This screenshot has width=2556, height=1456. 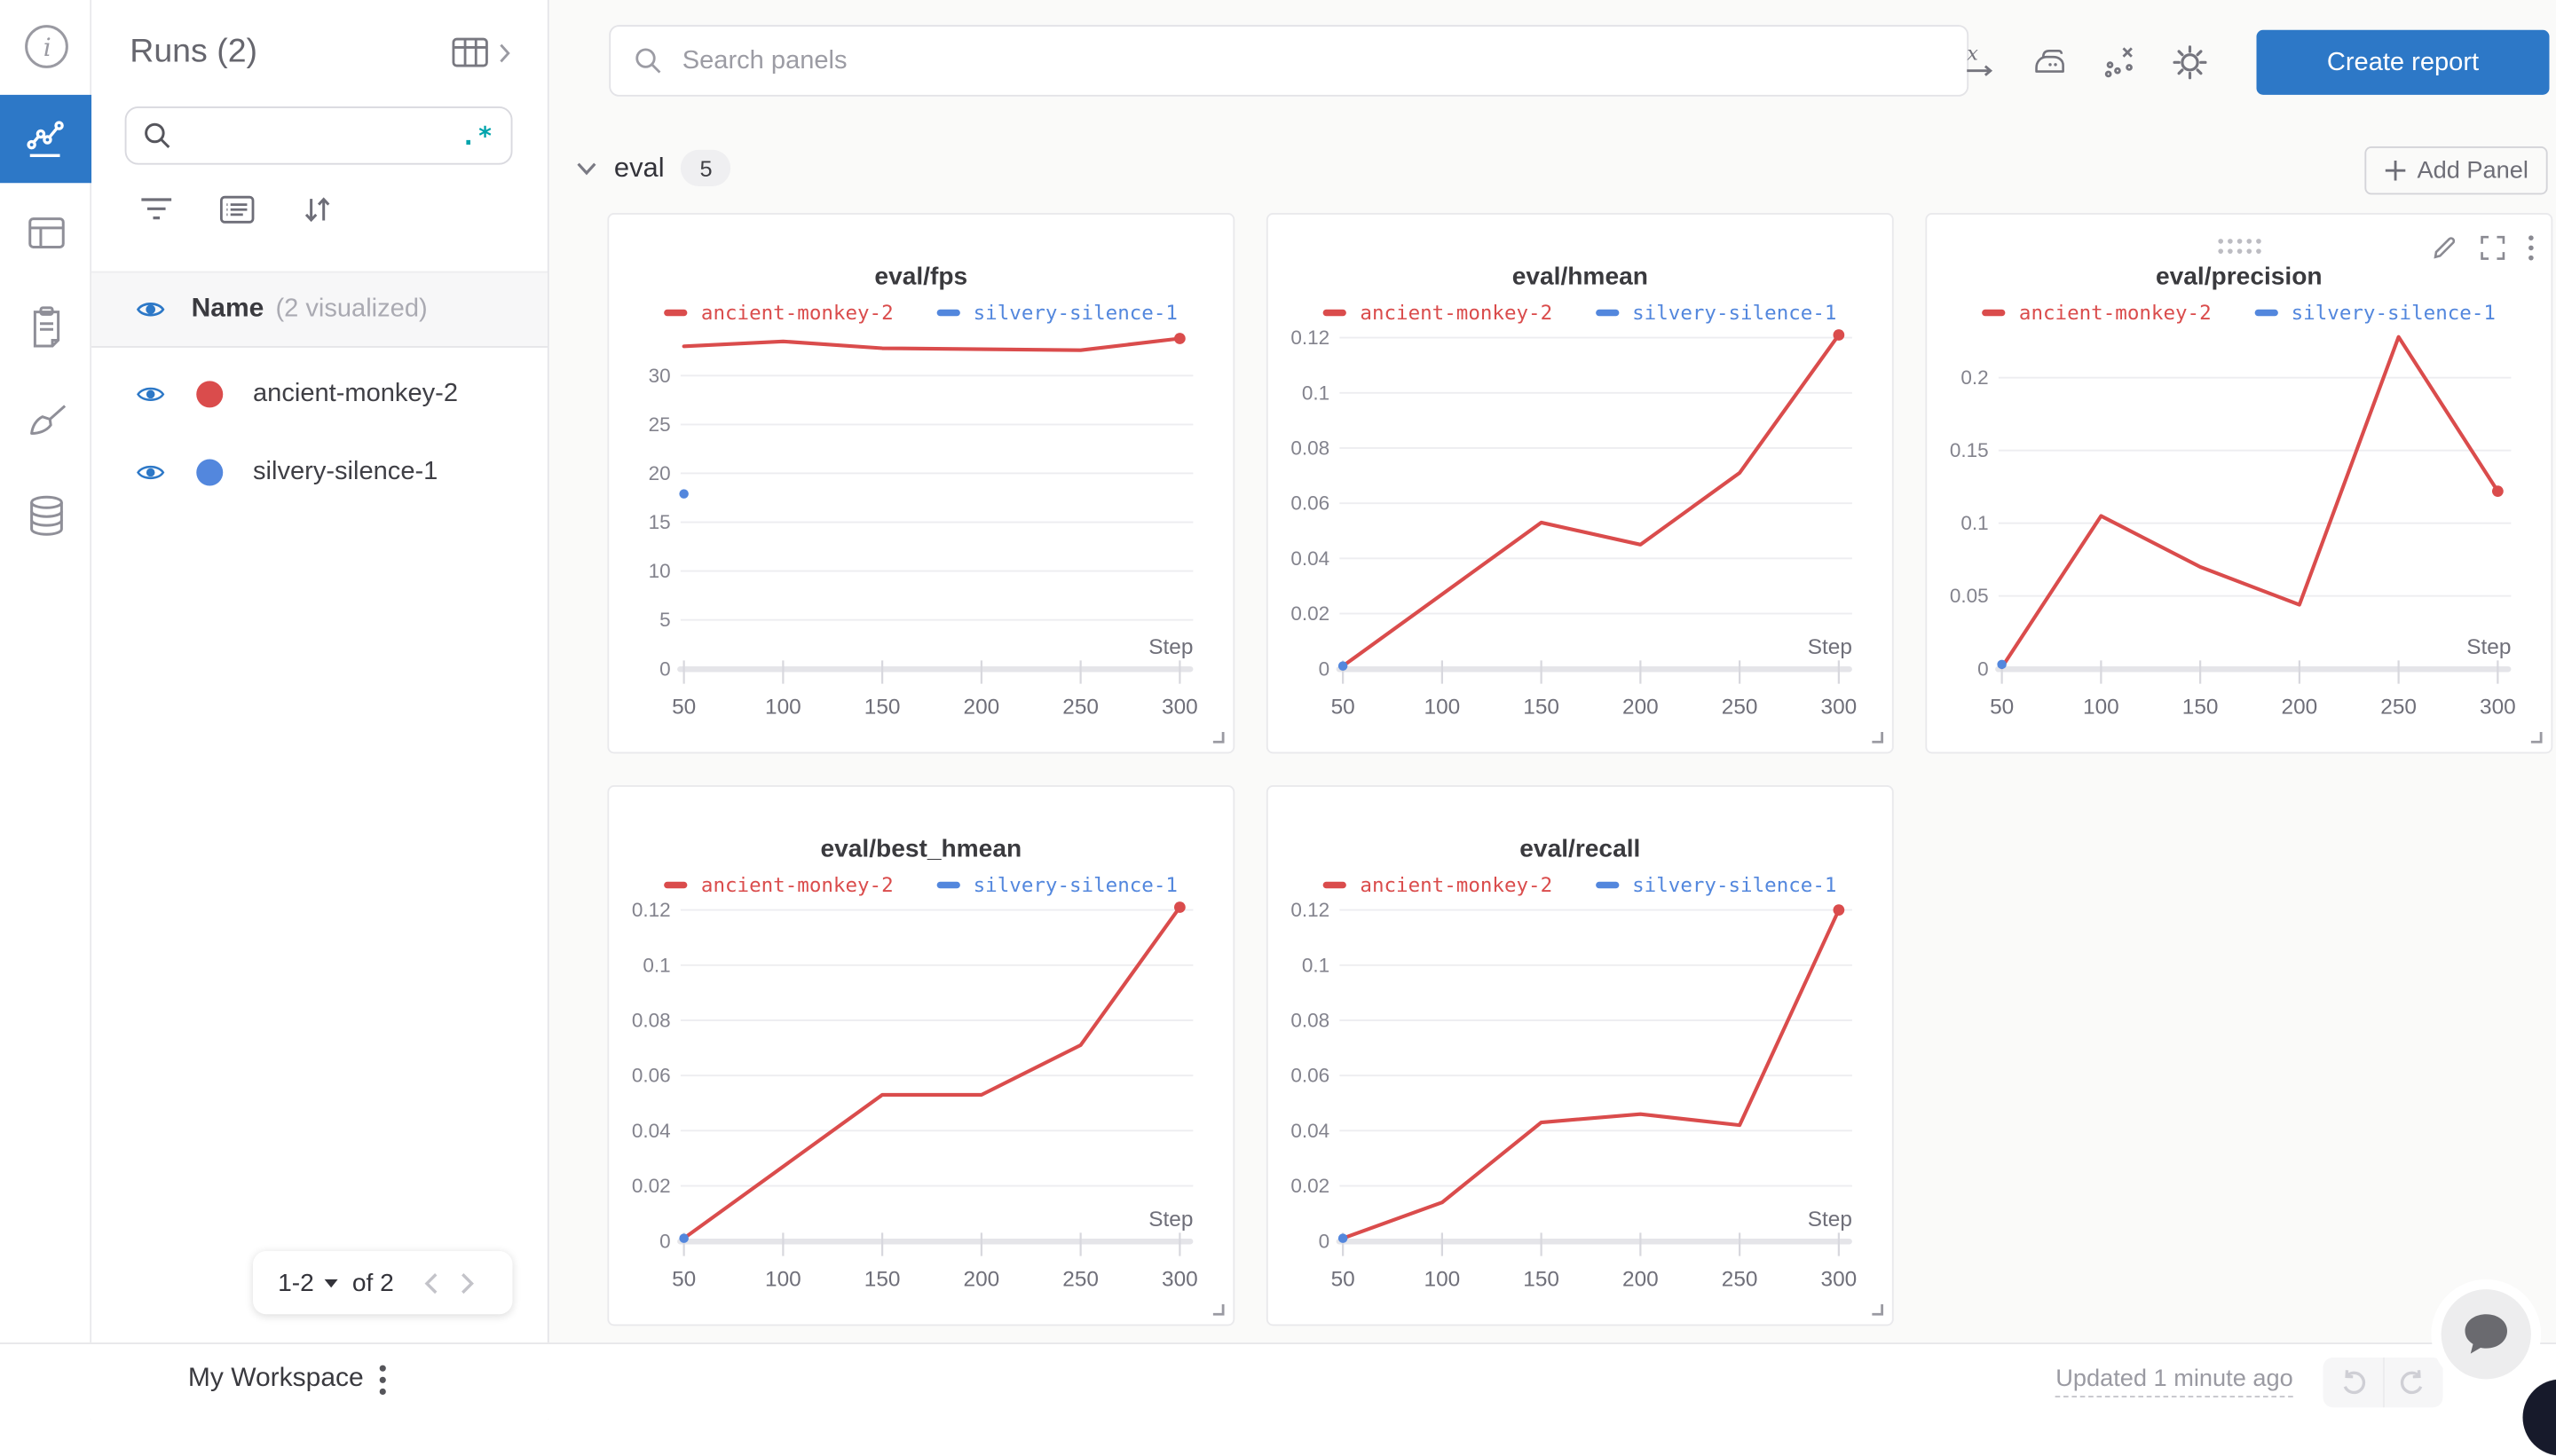 What do you see at coordinates (276, 1380) in the screenshot?
I see `workspace-title: My Workspace` at bounding box center [276, 1380].